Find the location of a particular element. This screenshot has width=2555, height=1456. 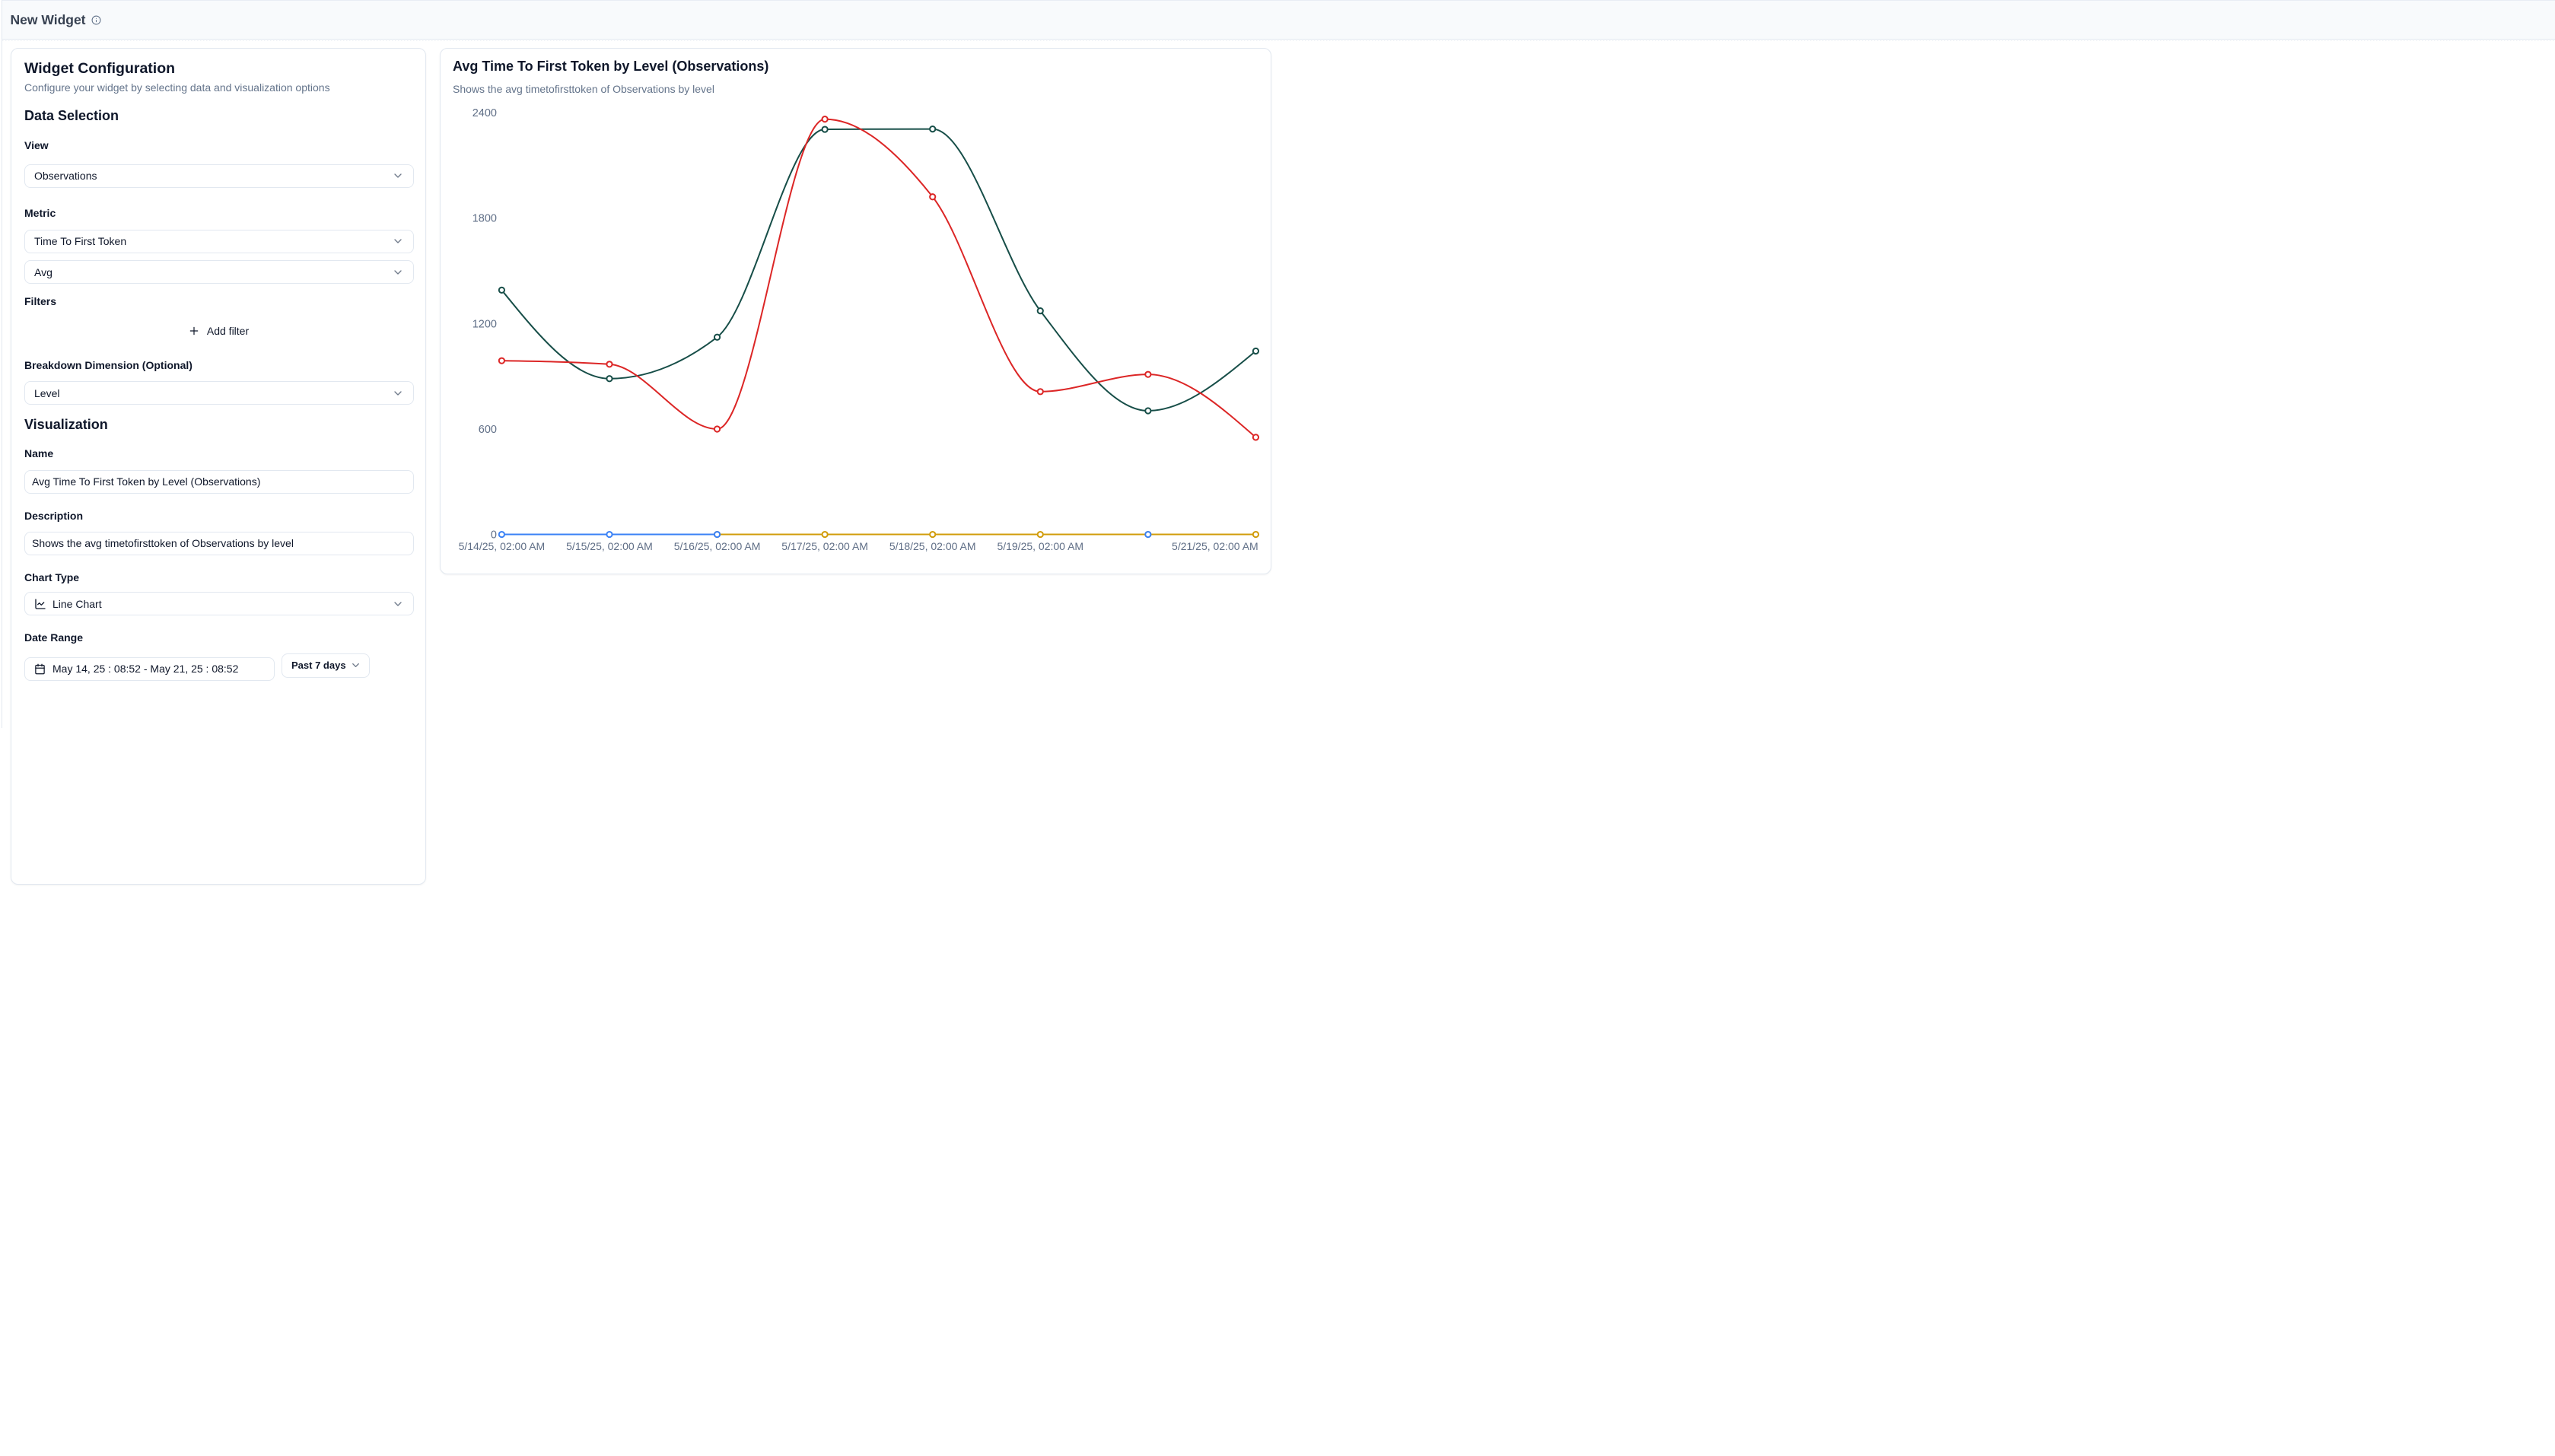

svg-text: 2400 is located at coordinates (485, 113).